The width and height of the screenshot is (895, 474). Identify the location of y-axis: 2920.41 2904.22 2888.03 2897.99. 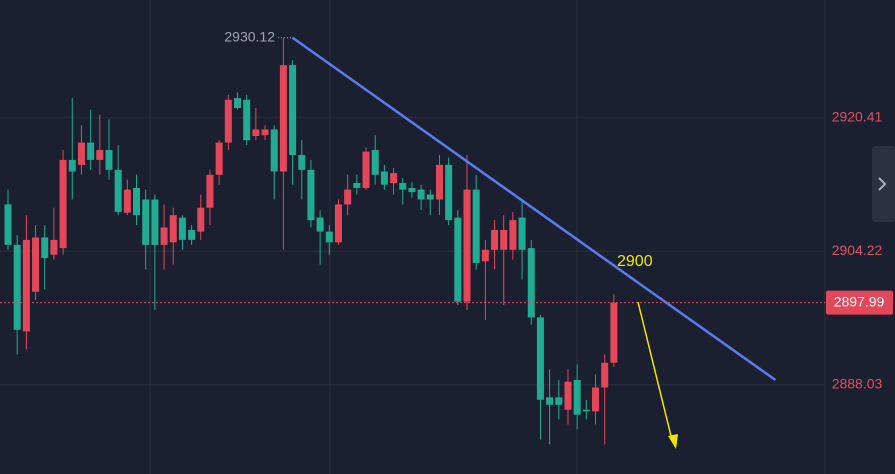
(859, 250).